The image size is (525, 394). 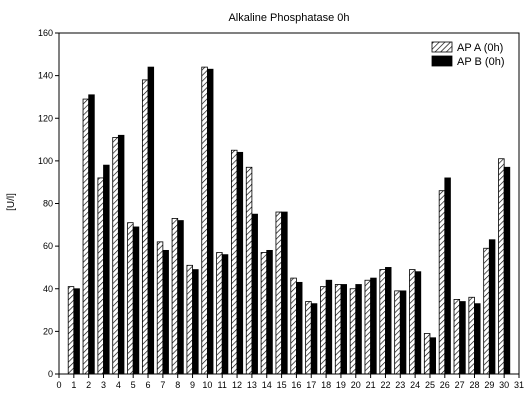 I want to click on x-tick-label: 9, so click(x=192, y=385).